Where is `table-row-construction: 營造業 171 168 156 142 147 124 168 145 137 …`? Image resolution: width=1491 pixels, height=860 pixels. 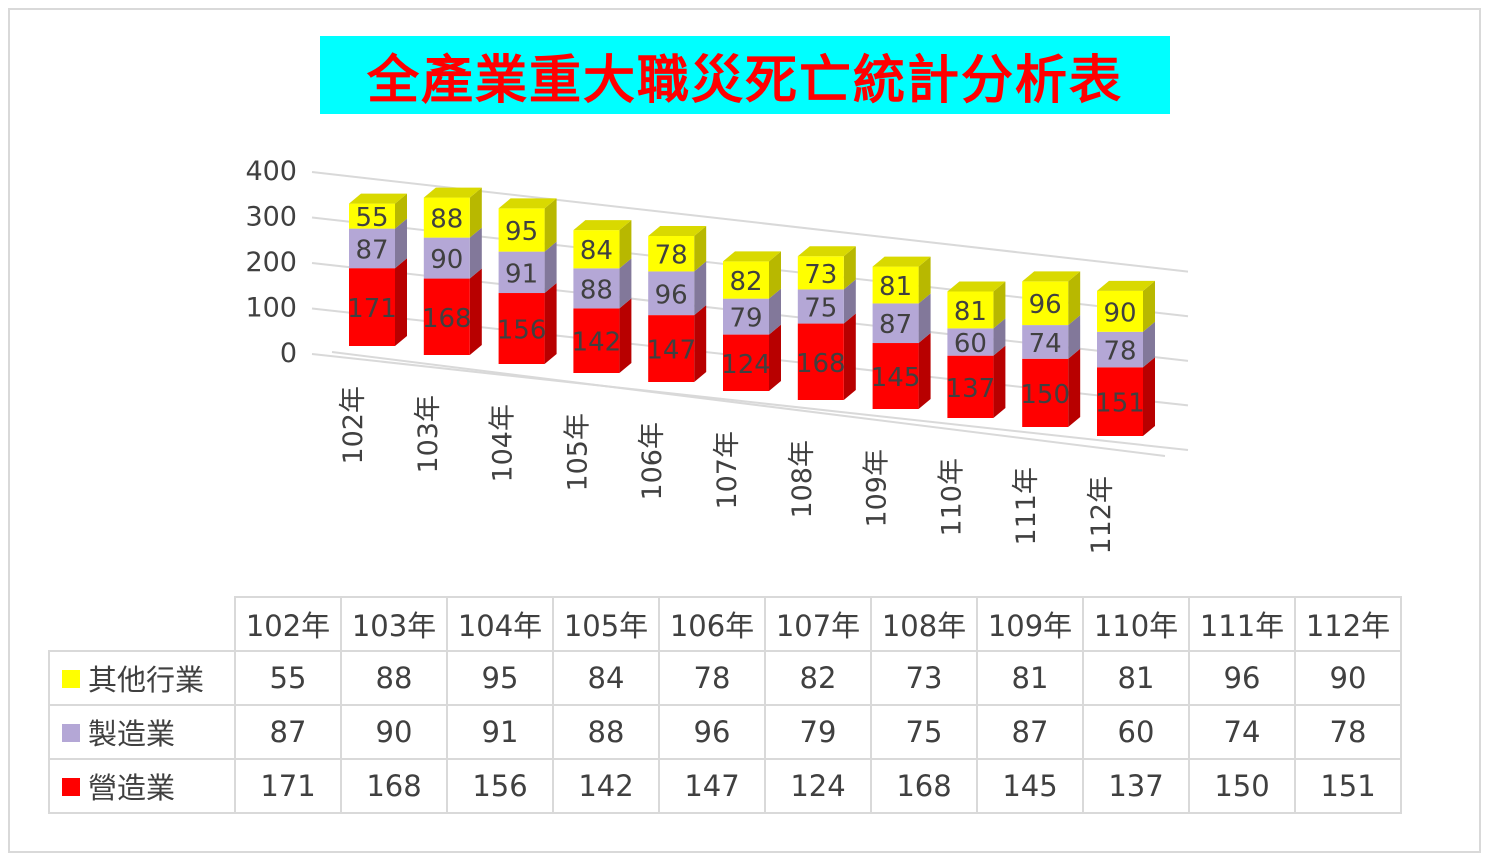
table-row-construction: 營造業 171 168 156 142 147 124 168 145 137 … is located at coordinates (725, 786).